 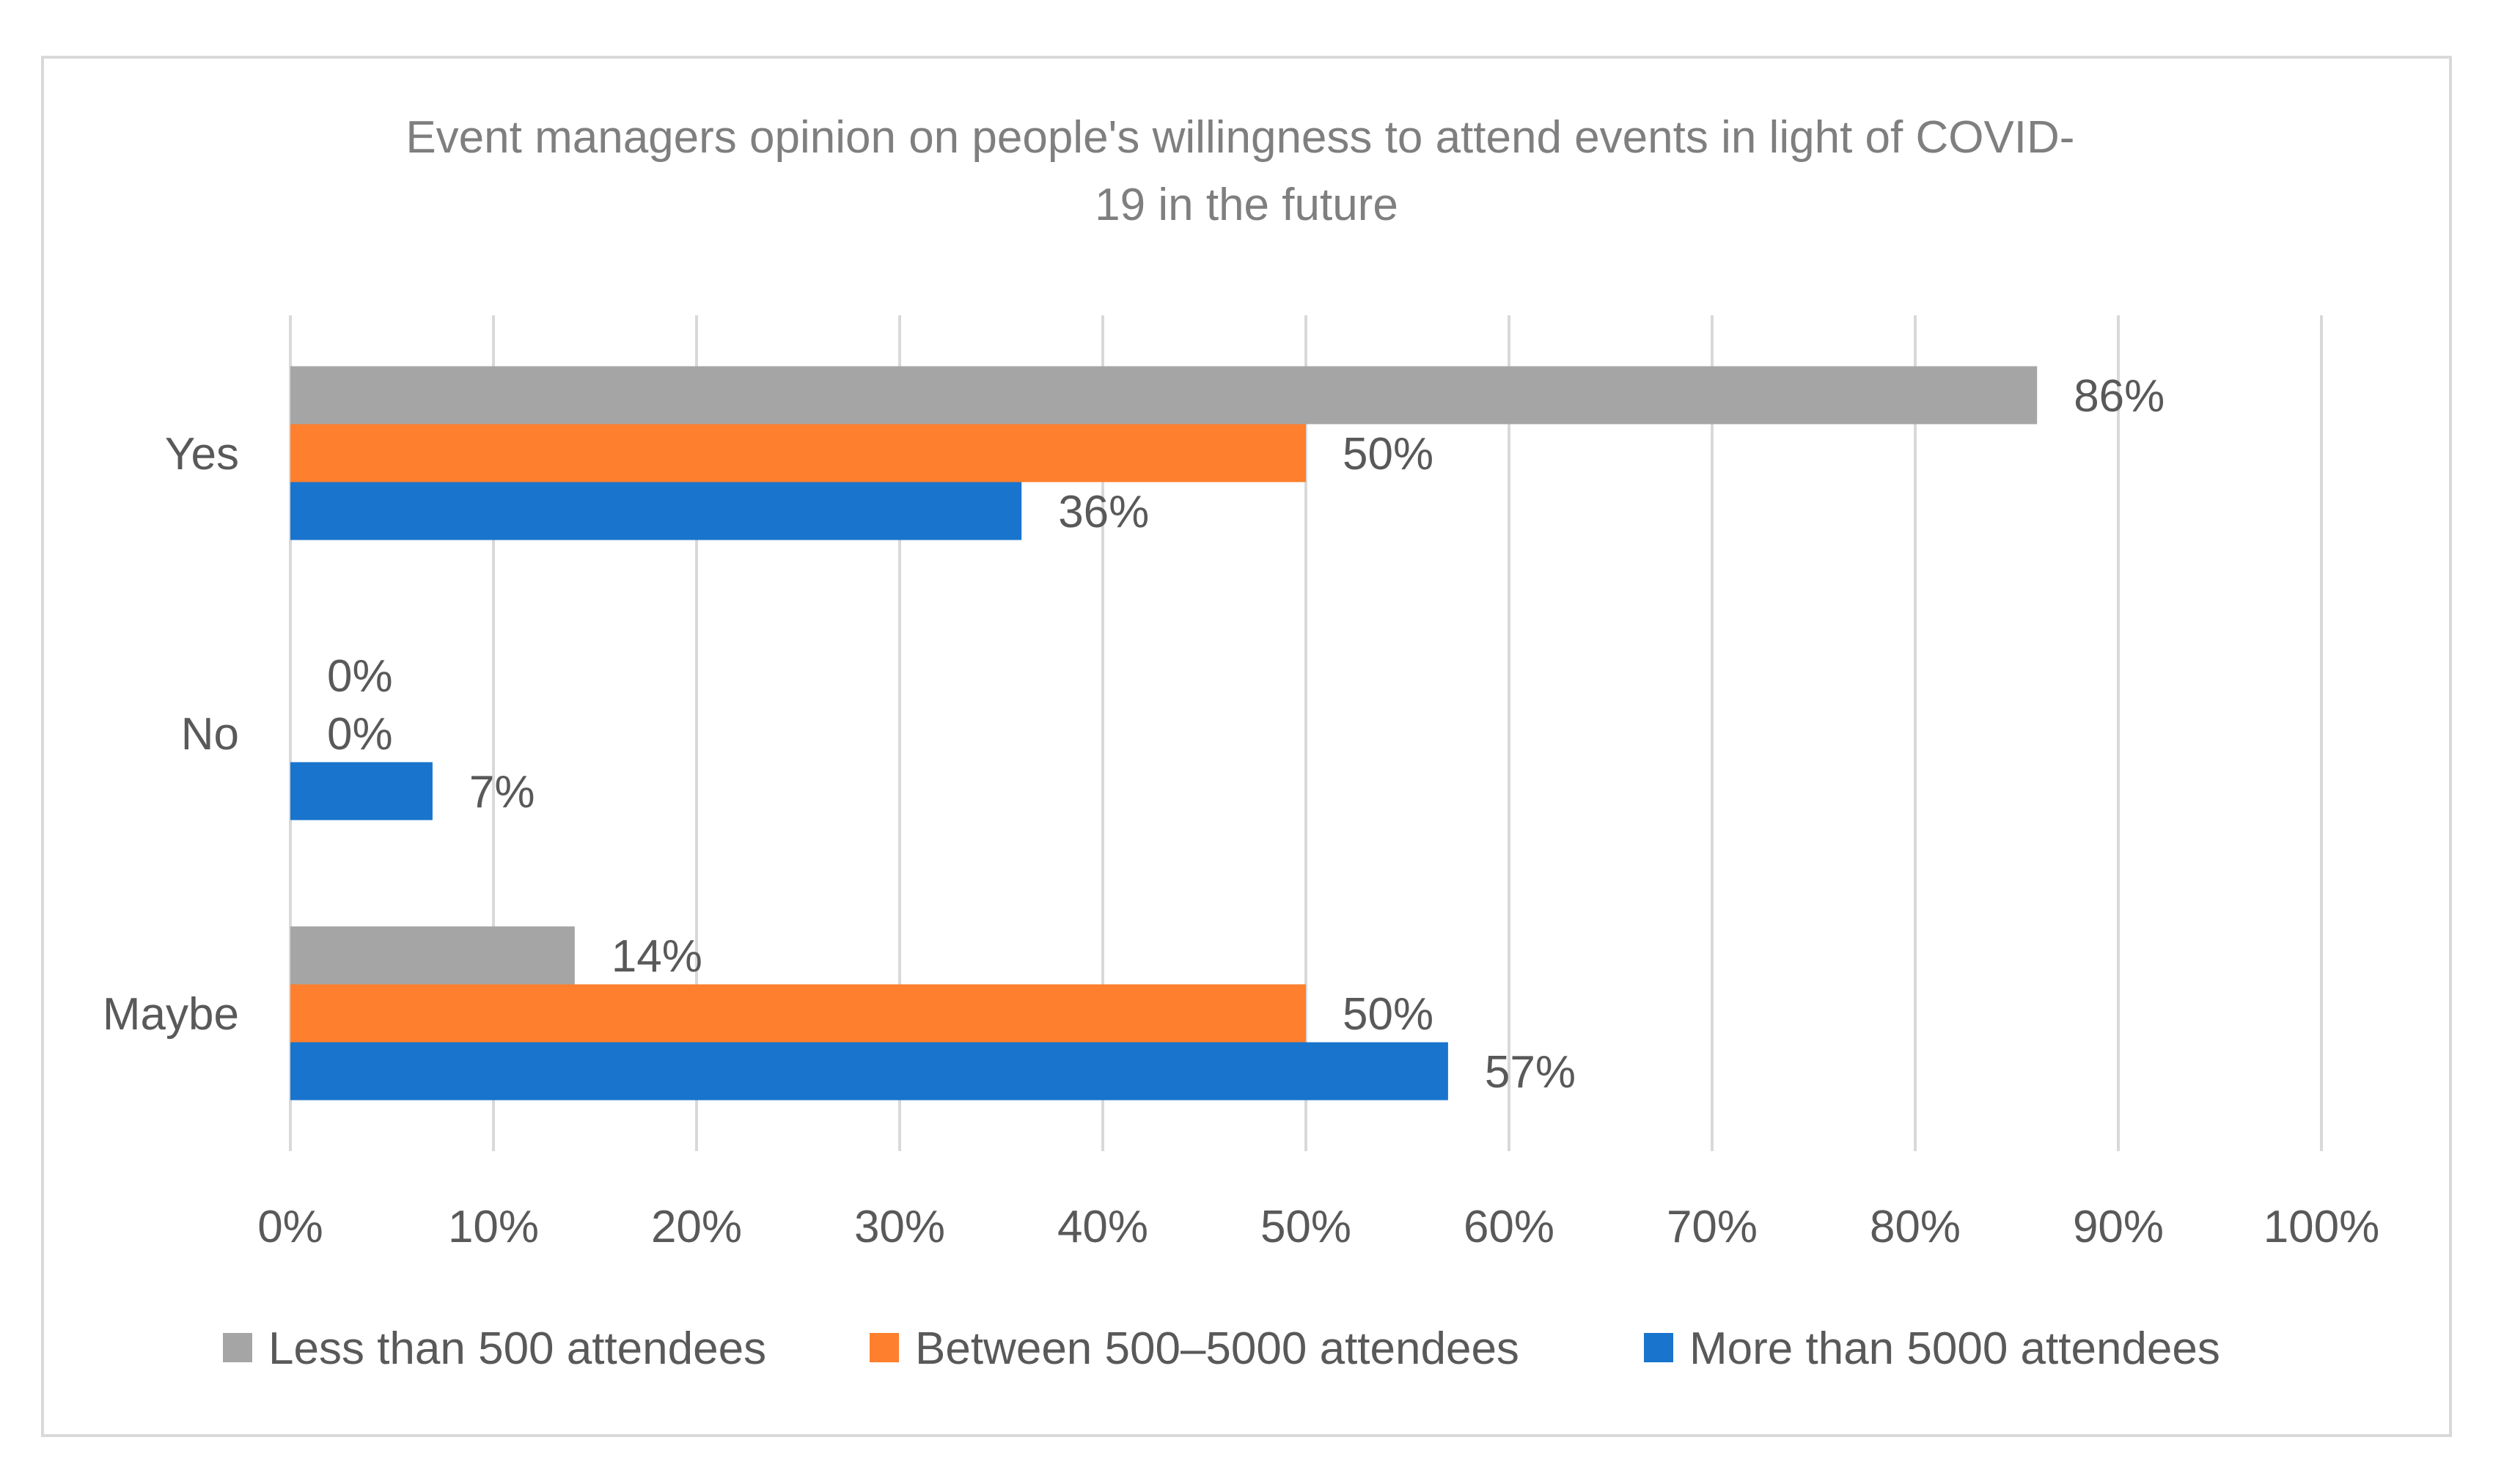 I want to click on value-label-maybe-series-0: 14%, so click(x=657, y=956).